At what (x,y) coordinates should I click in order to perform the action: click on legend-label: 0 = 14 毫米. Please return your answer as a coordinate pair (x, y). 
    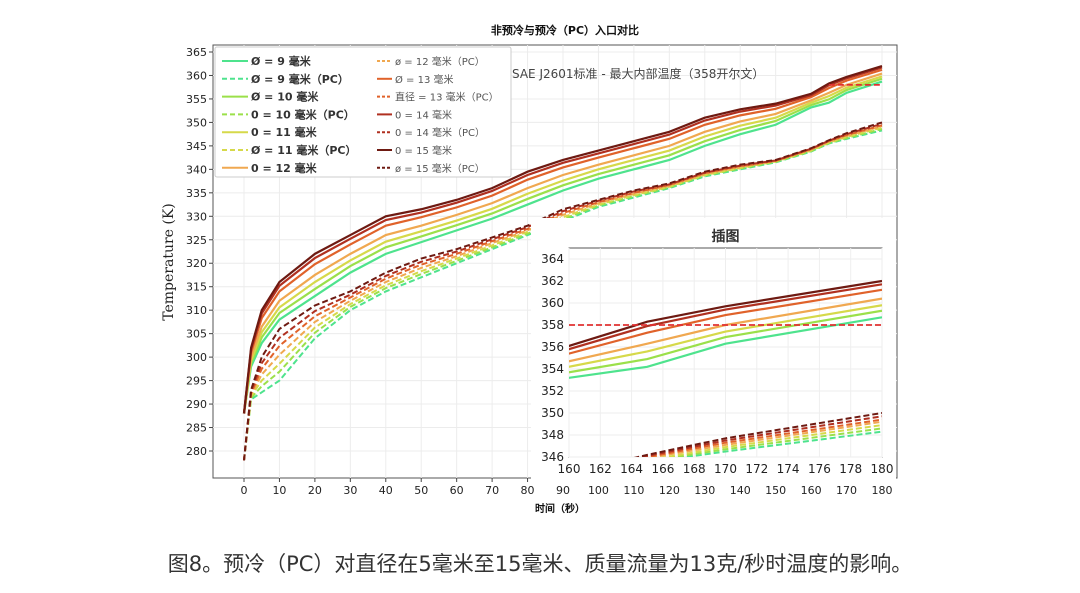
    Looking at the image, I should click on (423, 114).